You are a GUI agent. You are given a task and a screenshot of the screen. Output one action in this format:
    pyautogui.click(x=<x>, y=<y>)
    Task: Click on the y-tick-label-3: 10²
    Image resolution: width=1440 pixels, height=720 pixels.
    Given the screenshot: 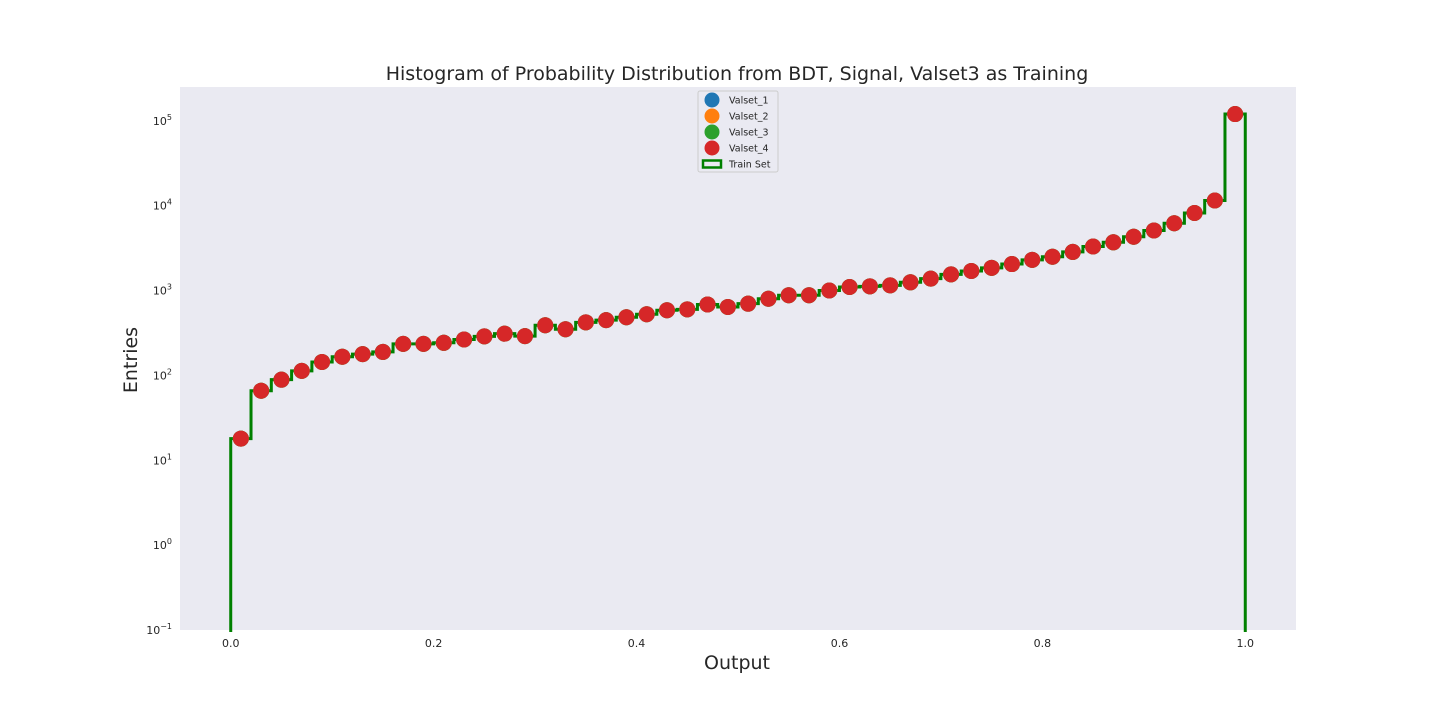 What is the action you would take?
    pyautogui.click(x=162, y=374)
    